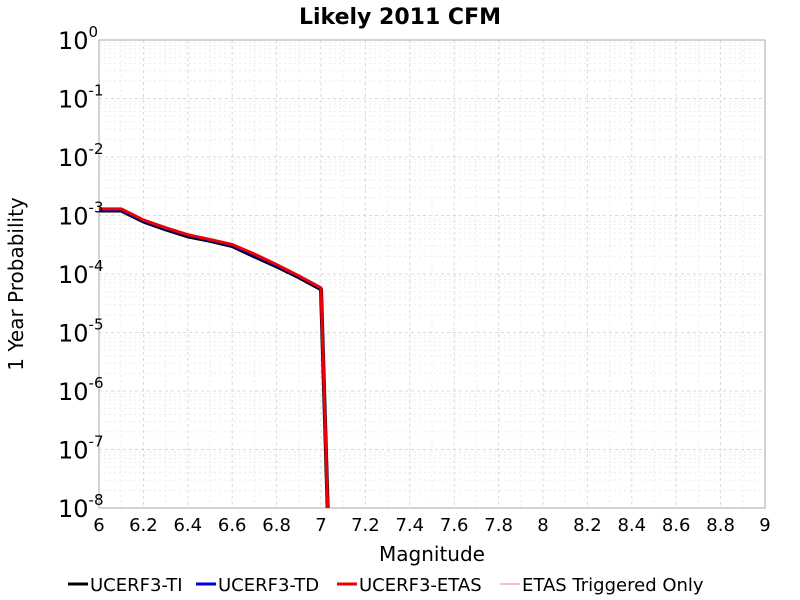 The image size is (800, 600). I want to click on y-tick-label: 10⁻⁵, so click(81, 332).